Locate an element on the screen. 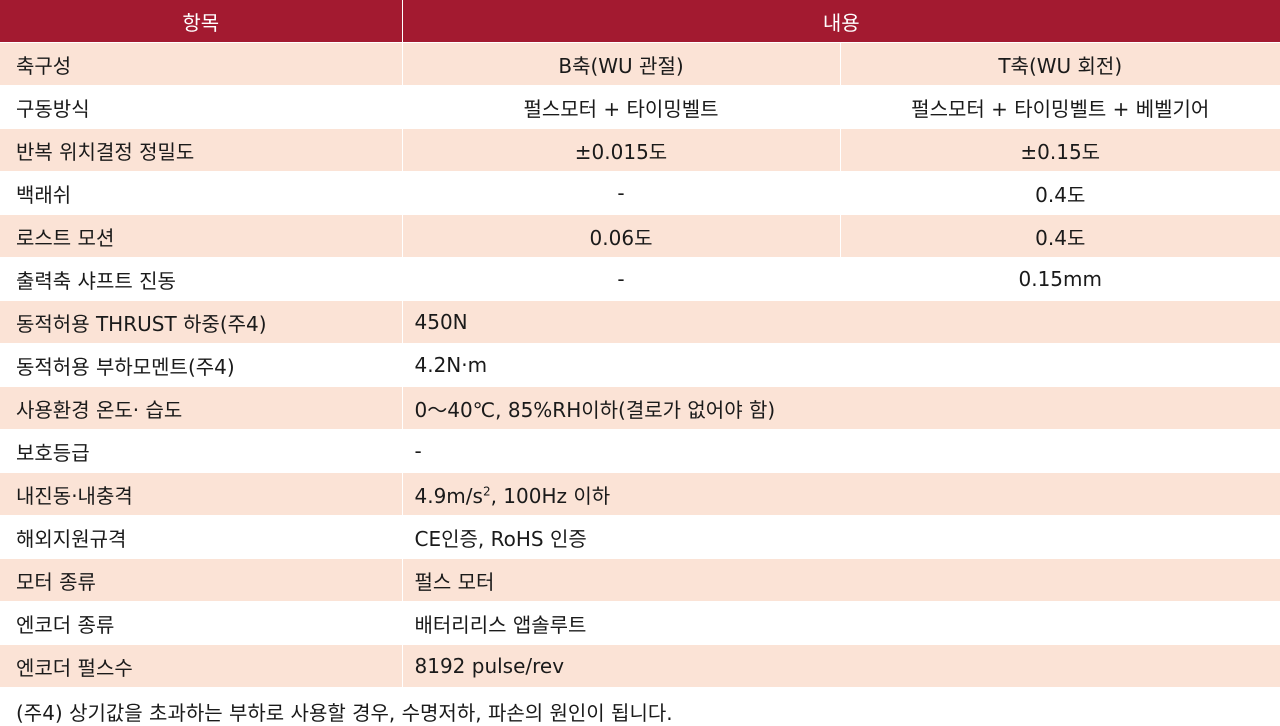  row-label: 사용환경 온도· 습도 is located at coordinates (201, 408).